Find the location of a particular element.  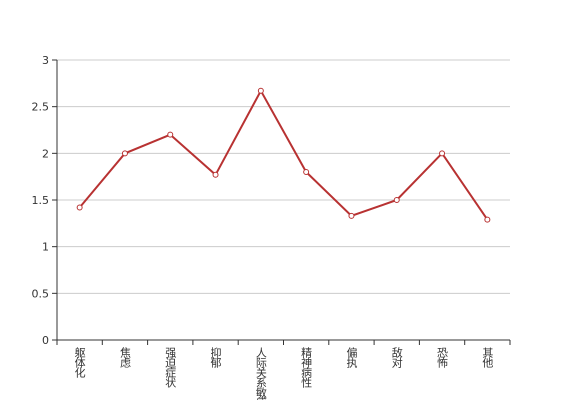

y-tick-label: 1 is located at coordinates (45, 247).